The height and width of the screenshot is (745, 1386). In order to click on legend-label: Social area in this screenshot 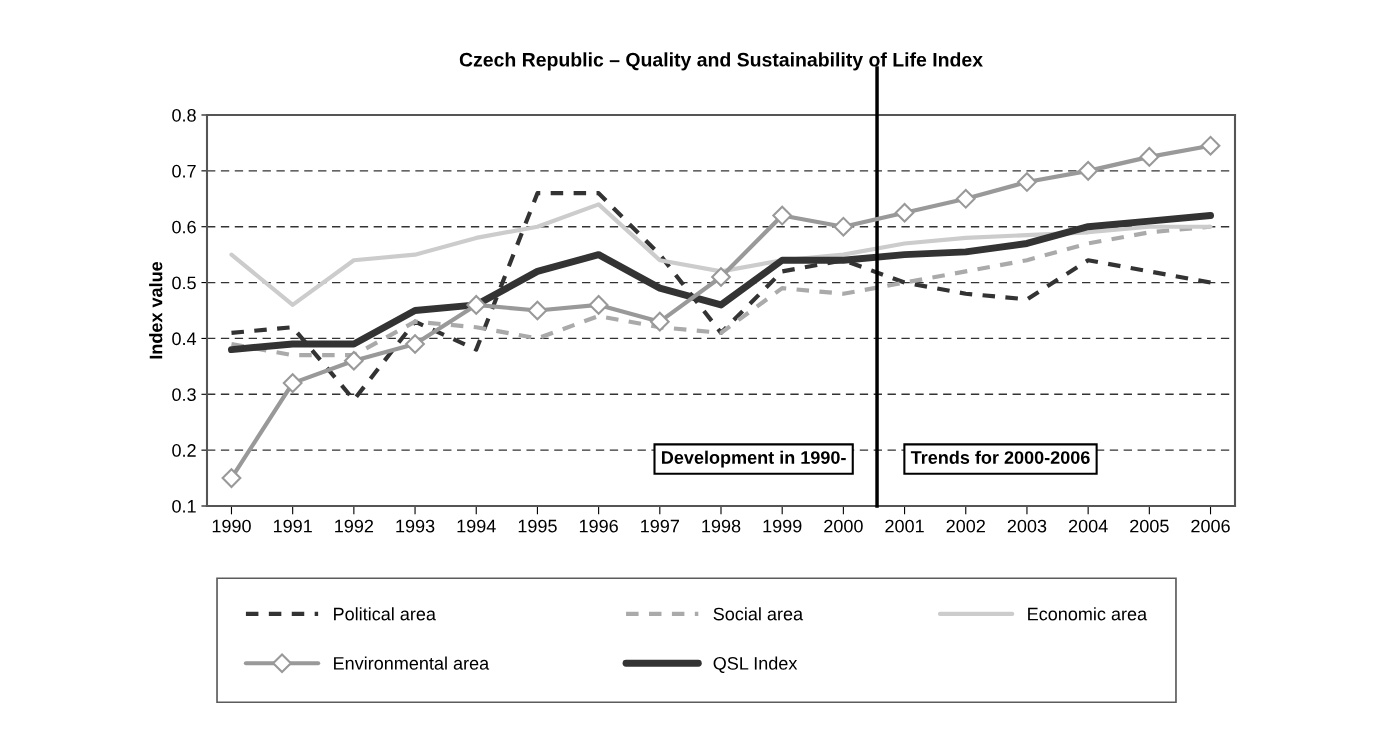, I will do `click(758, 614)`.